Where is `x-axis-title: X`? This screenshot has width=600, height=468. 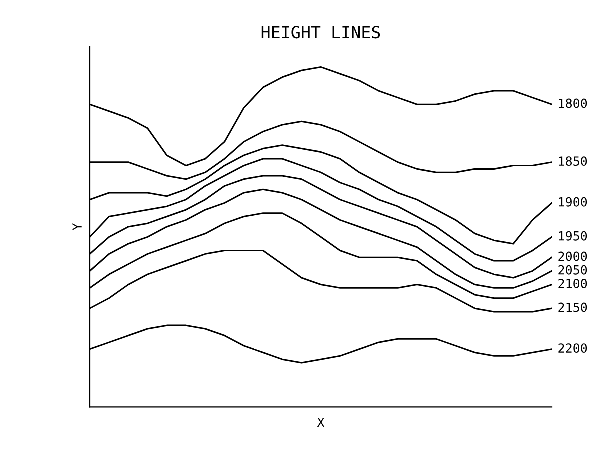 x-axis-title: X is located at coordinates (321, 423).